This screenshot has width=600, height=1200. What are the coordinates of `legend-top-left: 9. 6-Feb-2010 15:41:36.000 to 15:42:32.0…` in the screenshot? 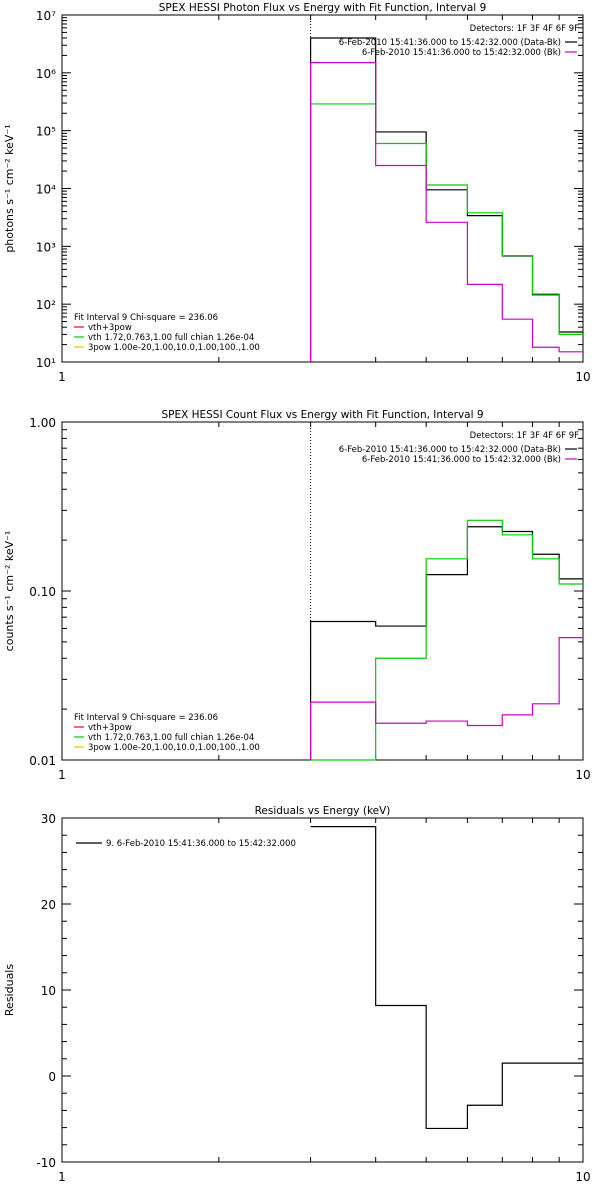 It's located at (186, 844).